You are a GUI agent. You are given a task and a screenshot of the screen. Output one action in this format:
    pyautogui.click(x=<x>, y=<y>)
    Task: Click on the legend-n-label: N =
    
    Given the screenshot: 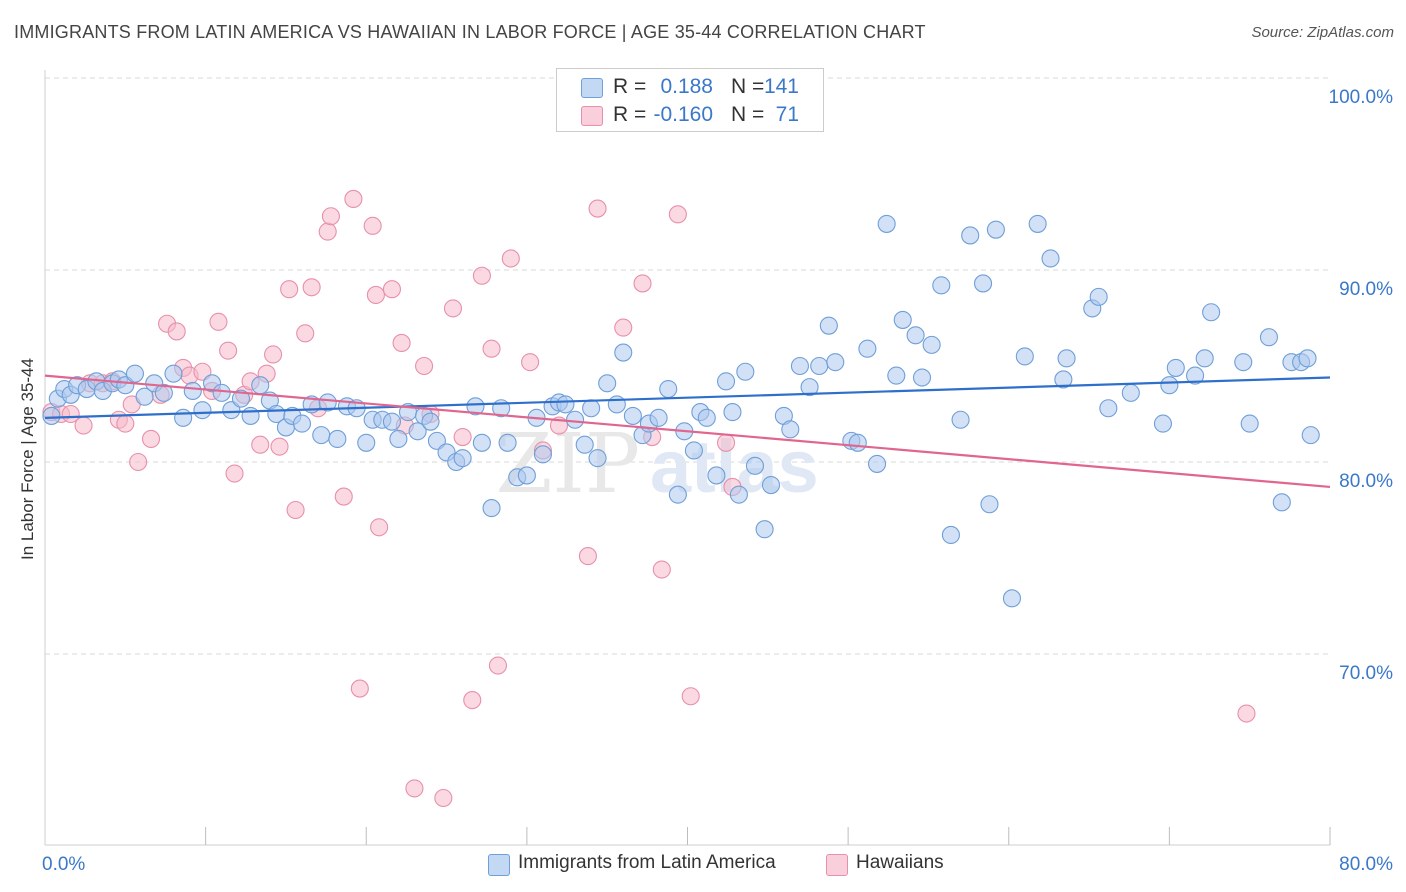 What is the action you would take?
    pyautogui.click(x=748, y=86)
    